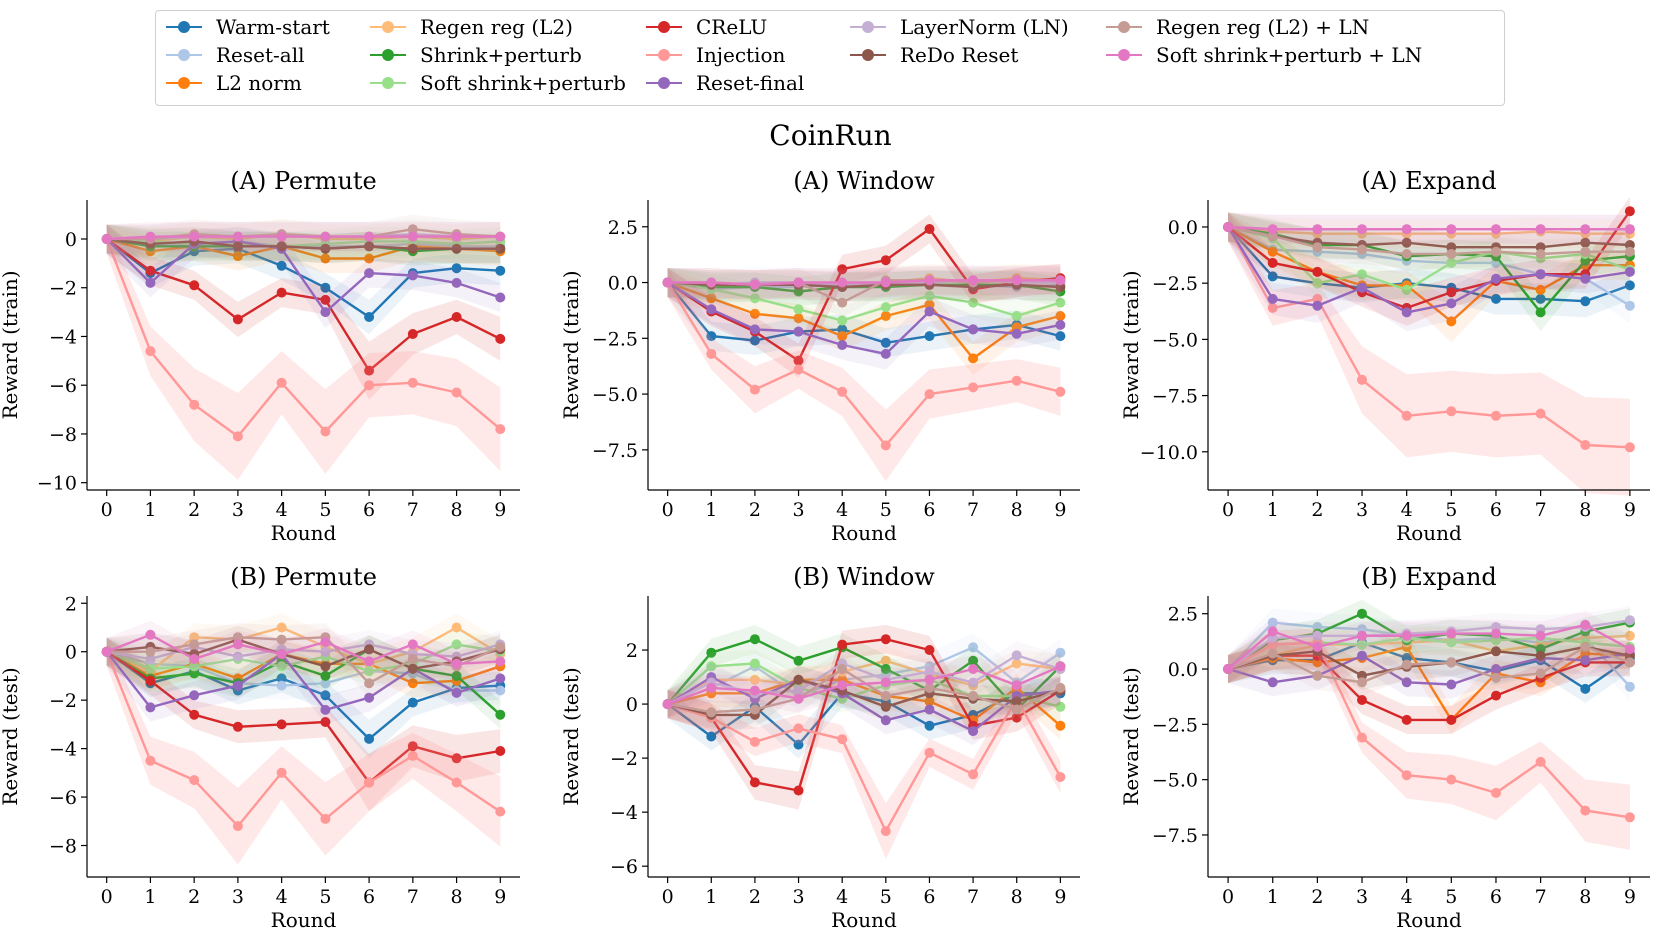 Image resolution: width=1661 pixels, height=941 pixels. I want to click on y-tick-label: −6, so click(624, 867).